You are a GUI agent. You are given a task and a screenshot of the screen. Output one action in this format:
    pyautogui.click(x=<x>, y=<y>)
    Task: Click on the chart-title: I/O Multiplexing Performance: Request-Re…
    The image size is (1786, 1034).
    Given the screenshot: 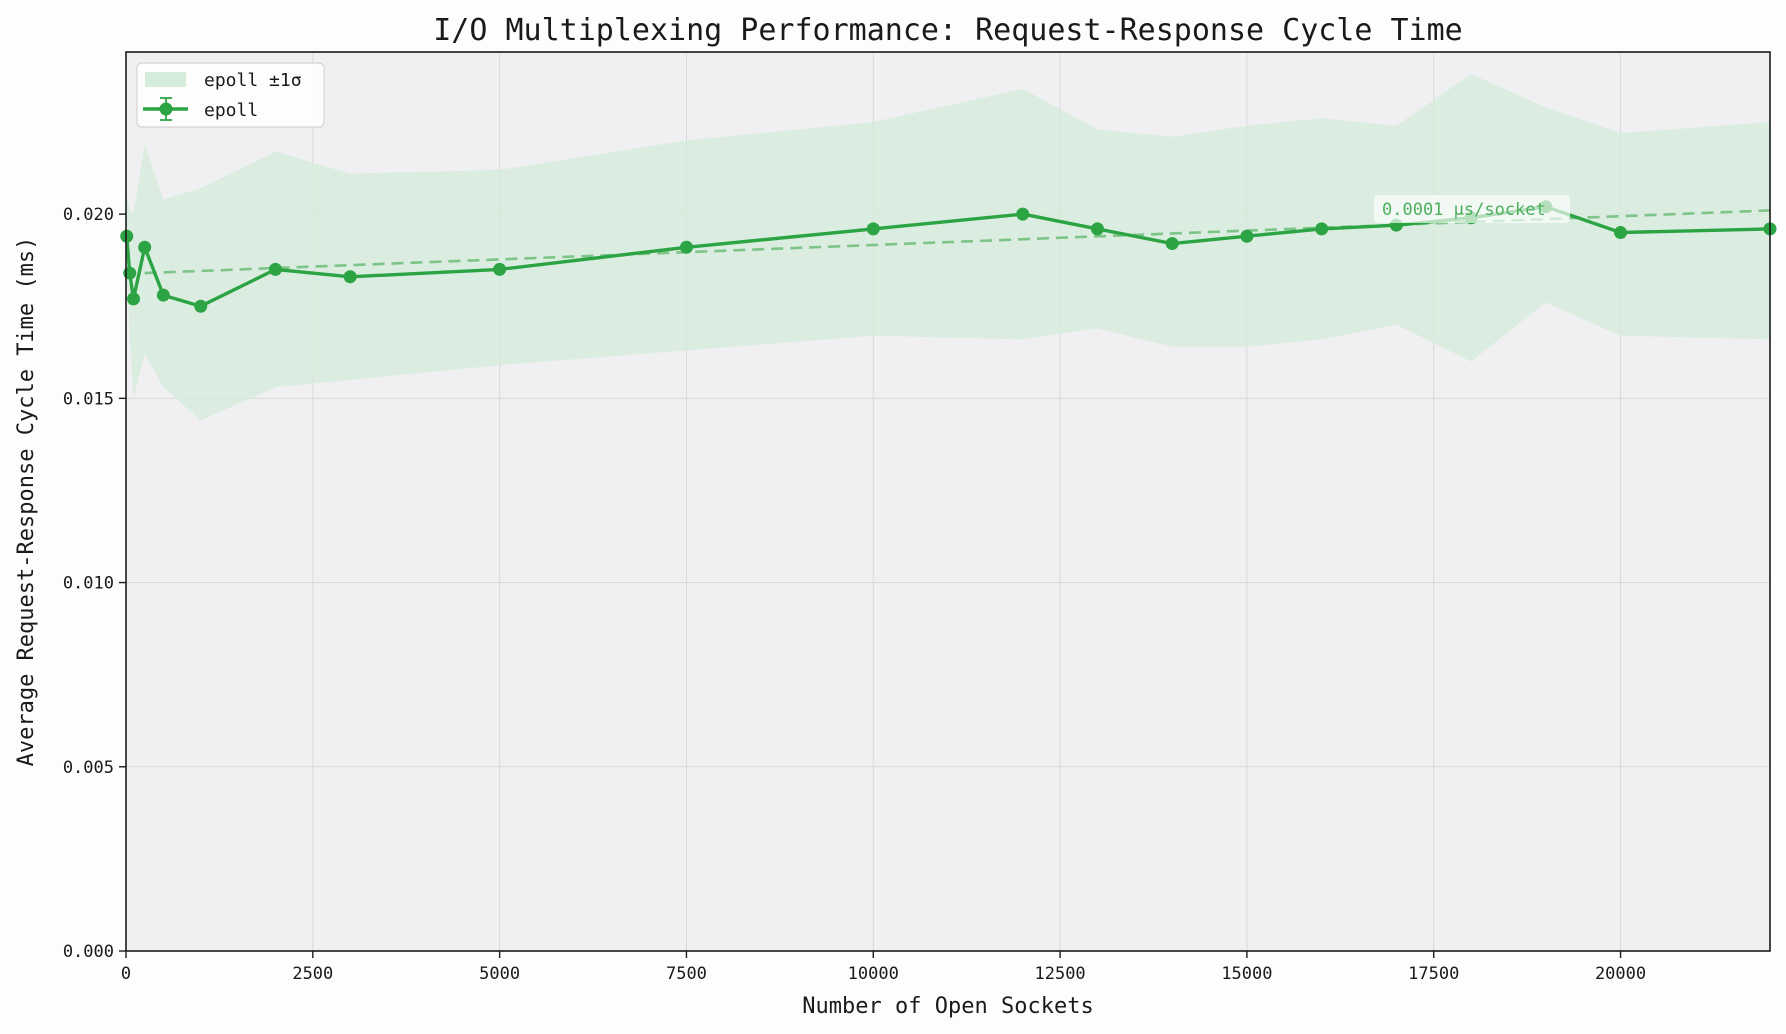 What is the action you would take?
    pyautogui.click(x=948, y=30)
    